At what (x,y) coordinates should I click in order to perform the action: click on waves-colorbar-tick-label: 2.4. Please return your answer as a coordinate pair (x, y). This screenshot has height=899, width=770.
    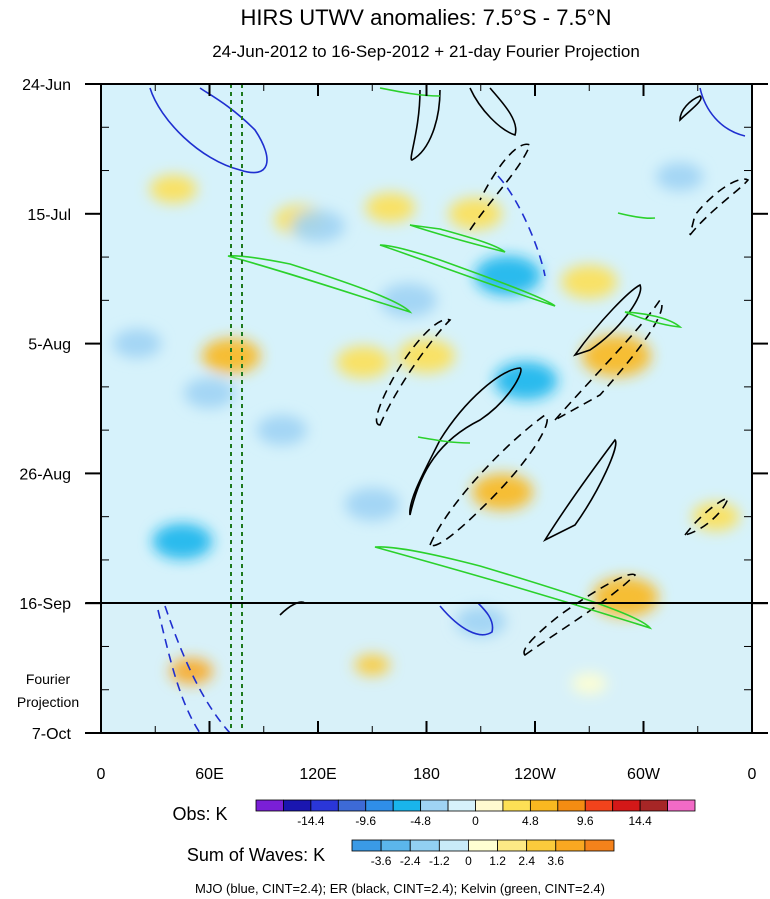
    Looking at the image, I should click on (526, 861).